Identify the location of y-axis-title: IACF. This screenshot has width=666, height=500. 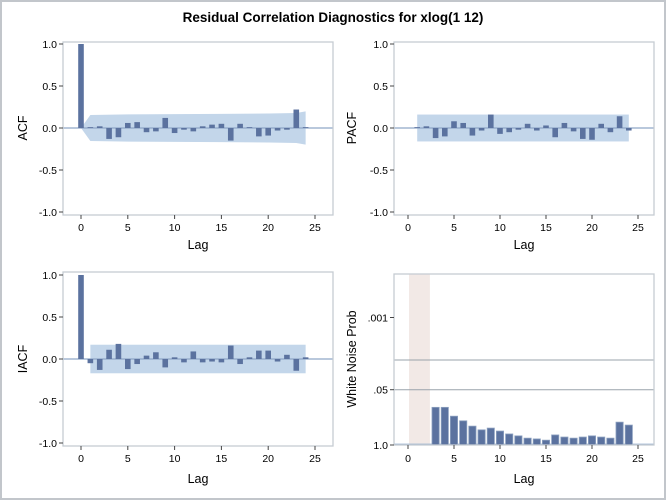
(23, 358).